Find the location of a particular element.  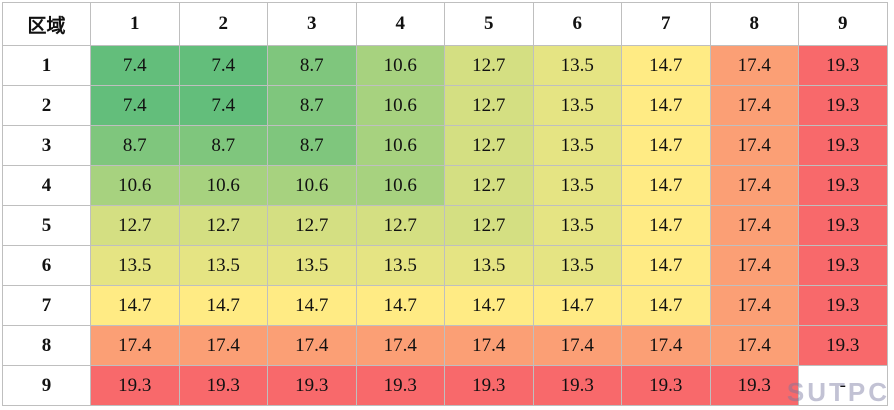

header-cell: 1 is located at coordinates (135, 24).